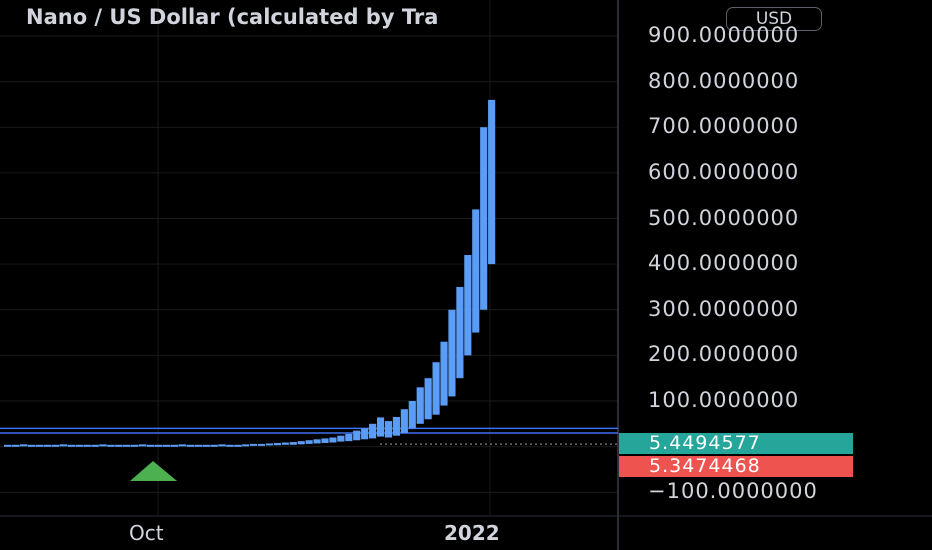 Image resolution: width=932 pixels, height=550 pixels. What do you see at coordinates (733, 491) in the screenshot?
I see `y-tick-label: −100.0000000` at bounding box center [733, 491].